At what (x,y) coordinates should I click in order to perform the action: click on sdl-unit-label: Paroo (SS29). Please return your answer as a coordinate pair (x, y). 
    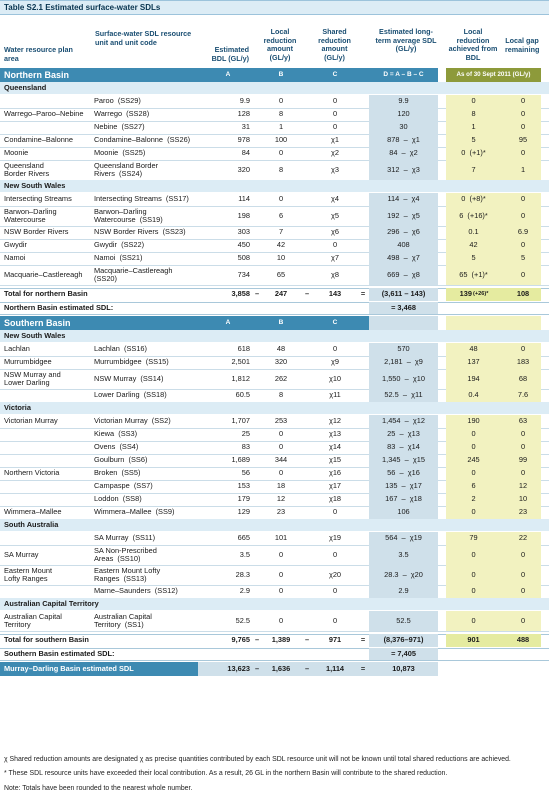
    Looking at the image, I should click on (117, 101).